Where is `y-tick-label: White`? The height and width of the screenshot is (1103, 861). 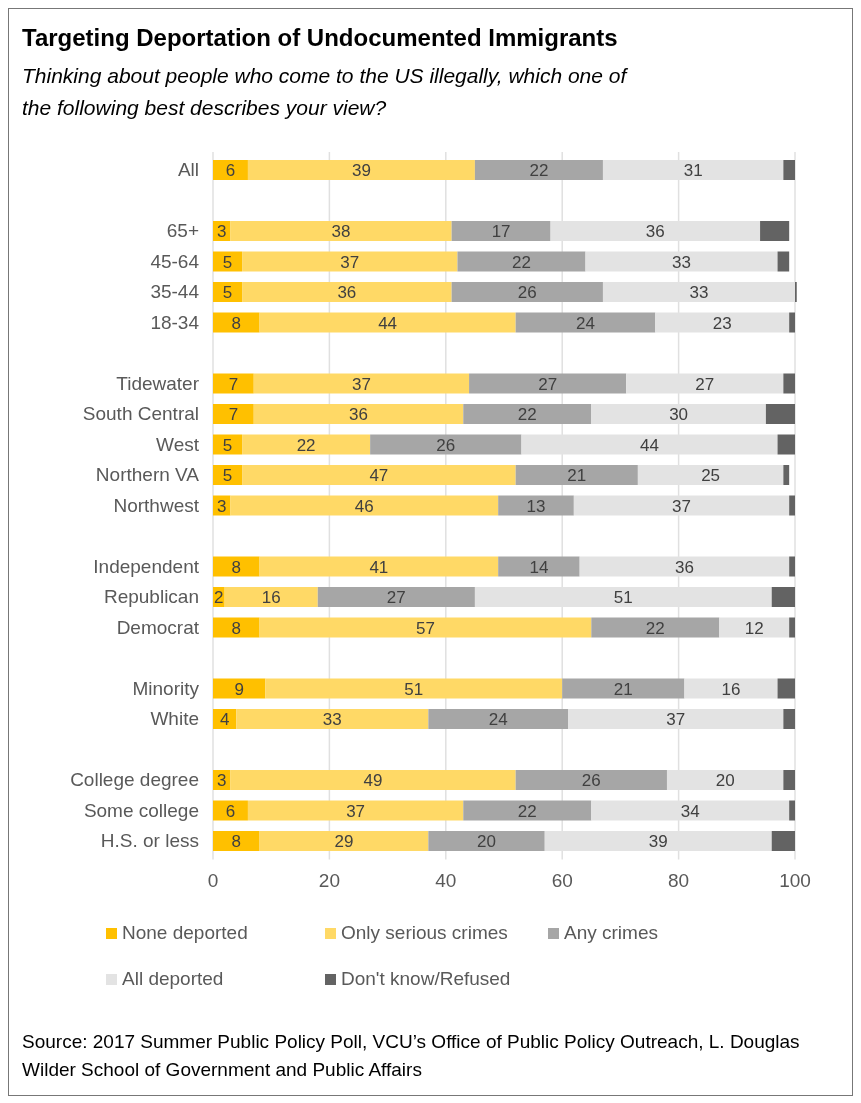
y-tick-label: White is located at coordinates (174, 718).